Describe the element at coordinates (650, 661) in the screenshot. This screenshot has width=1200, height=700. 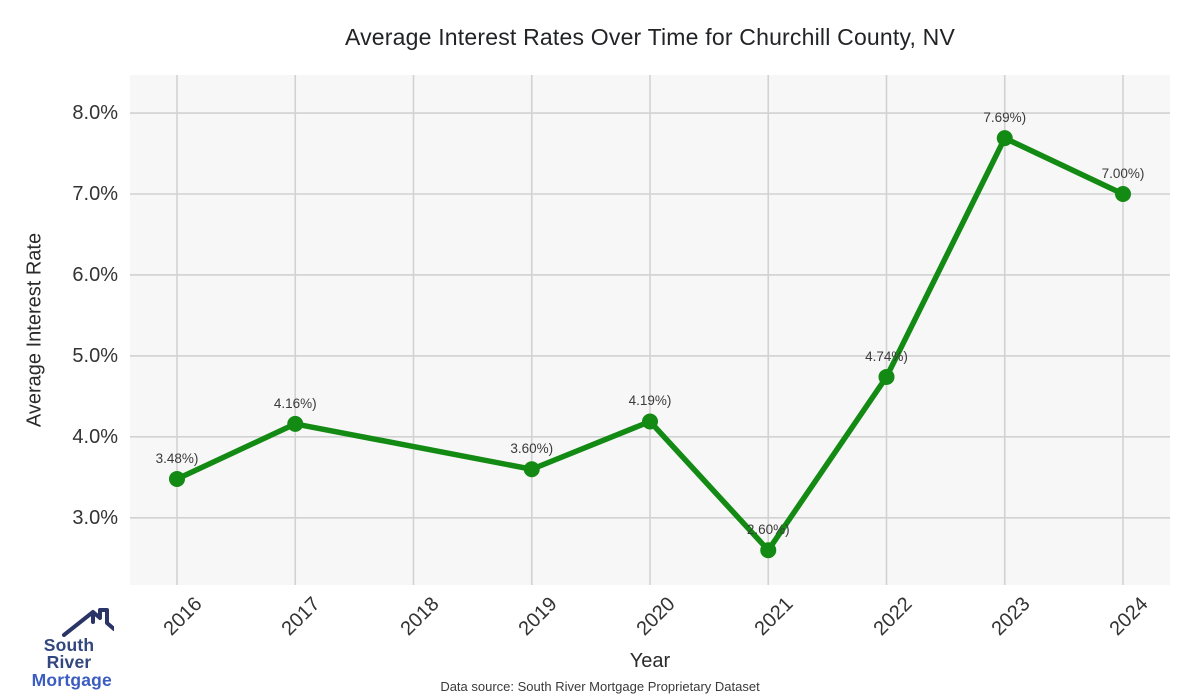
I see `x-axis-title: Year` at that location.